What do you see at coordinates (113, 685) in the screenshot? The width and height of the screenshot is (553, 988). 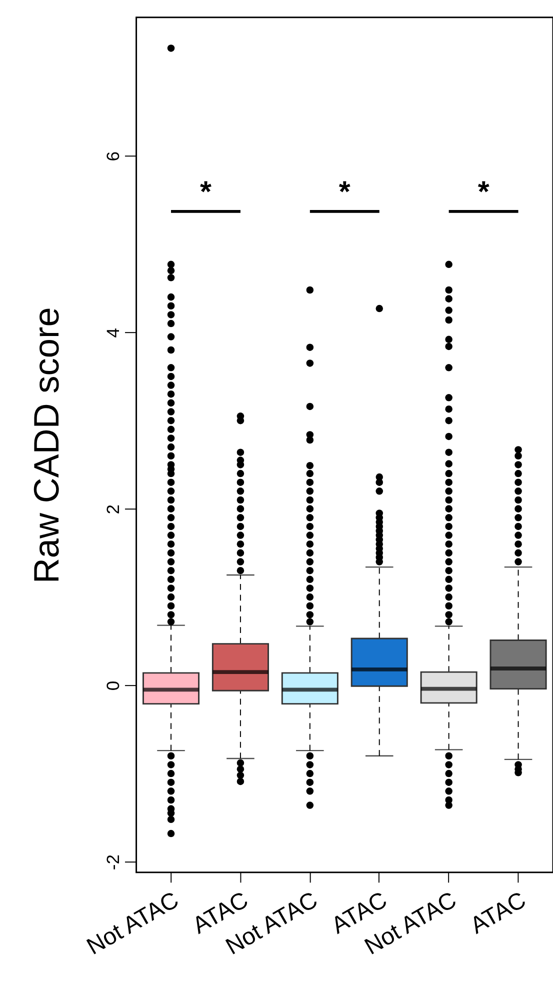 I see `y-tick-label: 0` at bounding box center [113, 685].